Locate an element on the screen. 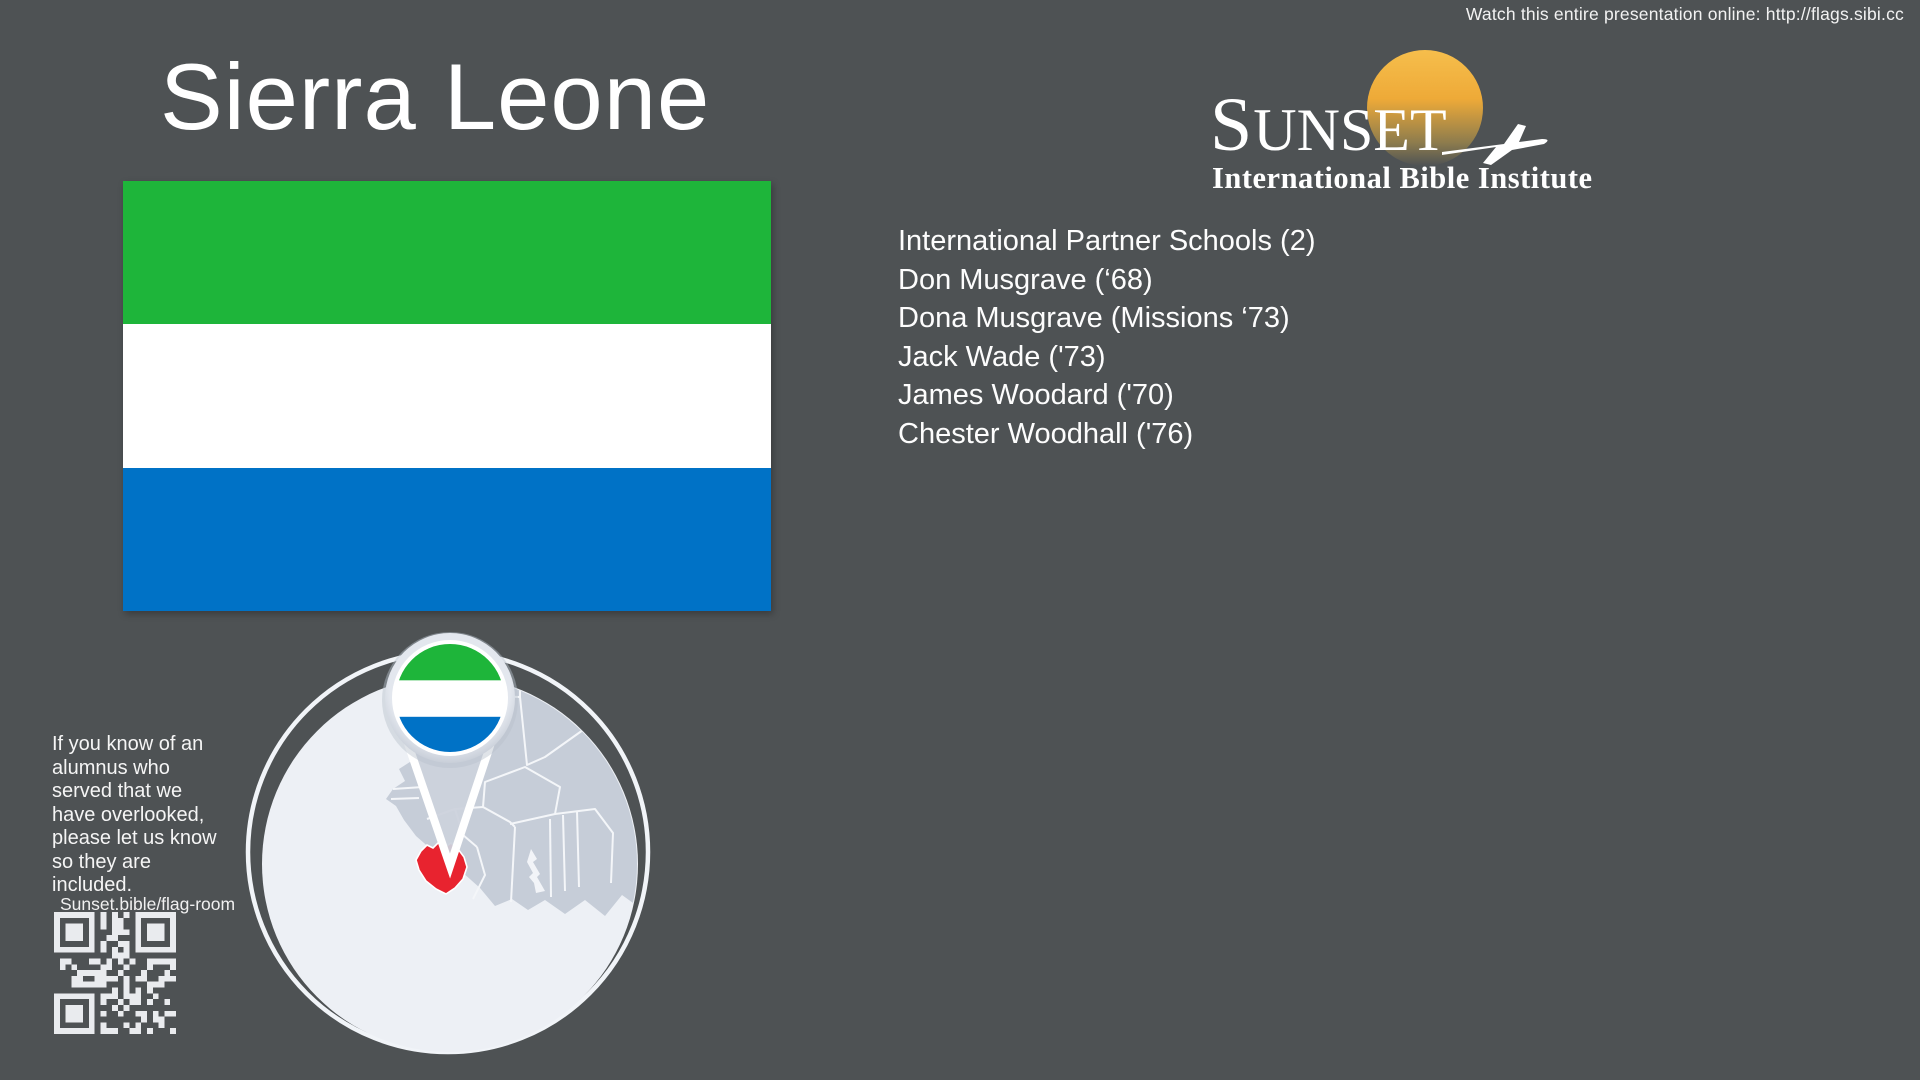  flag-stripe-white is located at coordinates (447, 396).